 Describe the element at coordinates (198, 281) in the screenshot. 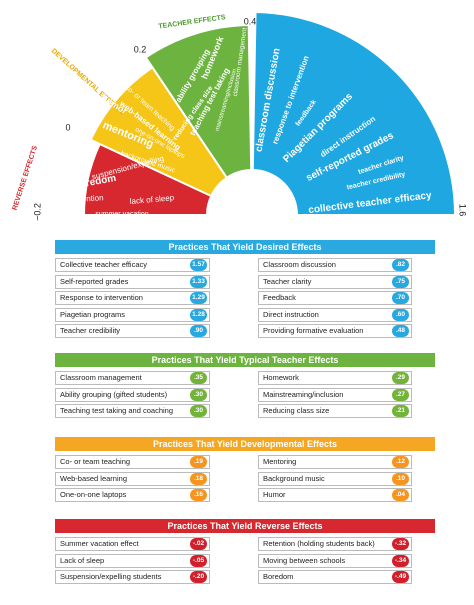

I see `effect-size: 1.33` at that location.